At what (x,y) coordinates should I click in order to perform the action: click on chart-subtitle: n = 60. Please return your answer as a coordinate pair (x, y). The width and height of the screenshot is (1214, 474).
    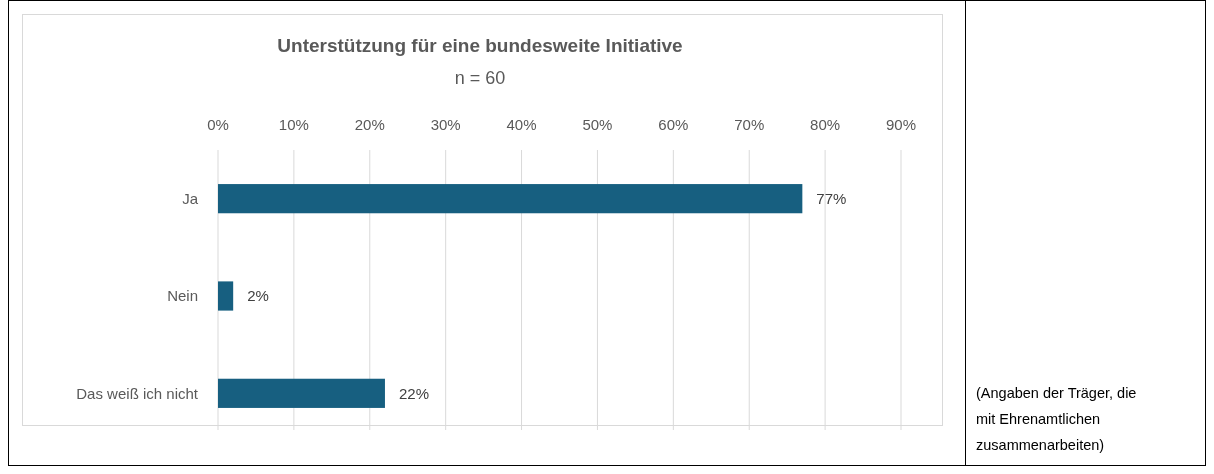
    Looking at the image, I should click on (480, 78).